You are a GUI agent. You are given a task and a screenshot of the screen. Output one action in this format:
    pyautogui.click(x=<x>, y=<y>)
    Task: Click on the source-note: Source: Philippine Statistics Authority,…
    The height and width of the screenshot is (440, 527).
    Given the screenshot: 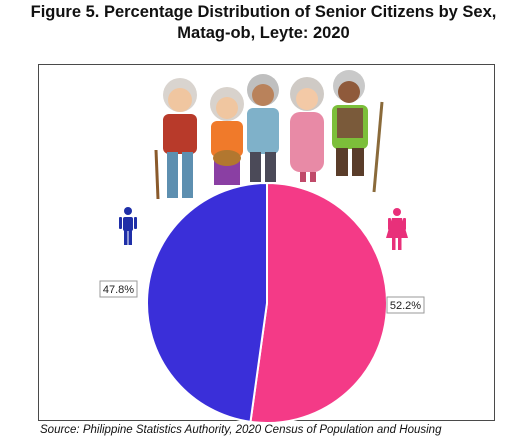 What is the action you would take?
    pyautogui.click(x=241, y=430)
    